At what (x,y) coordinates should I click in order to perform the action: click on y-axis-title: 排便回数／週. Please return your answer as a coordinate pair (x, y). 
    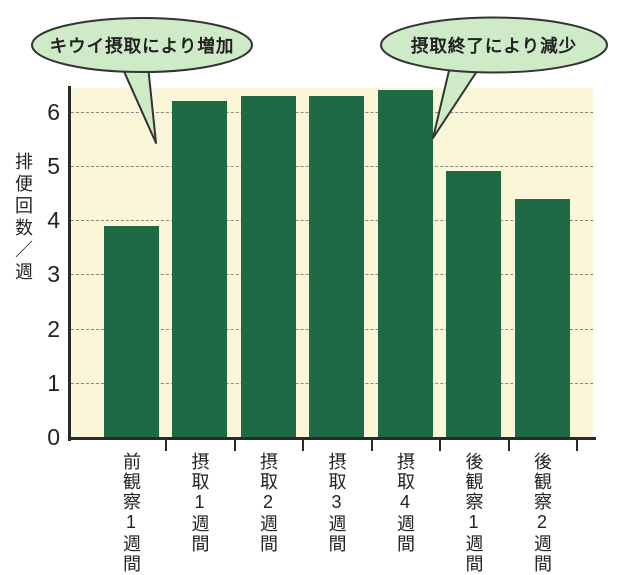
    Looking at the image, I should click on (23, 218).